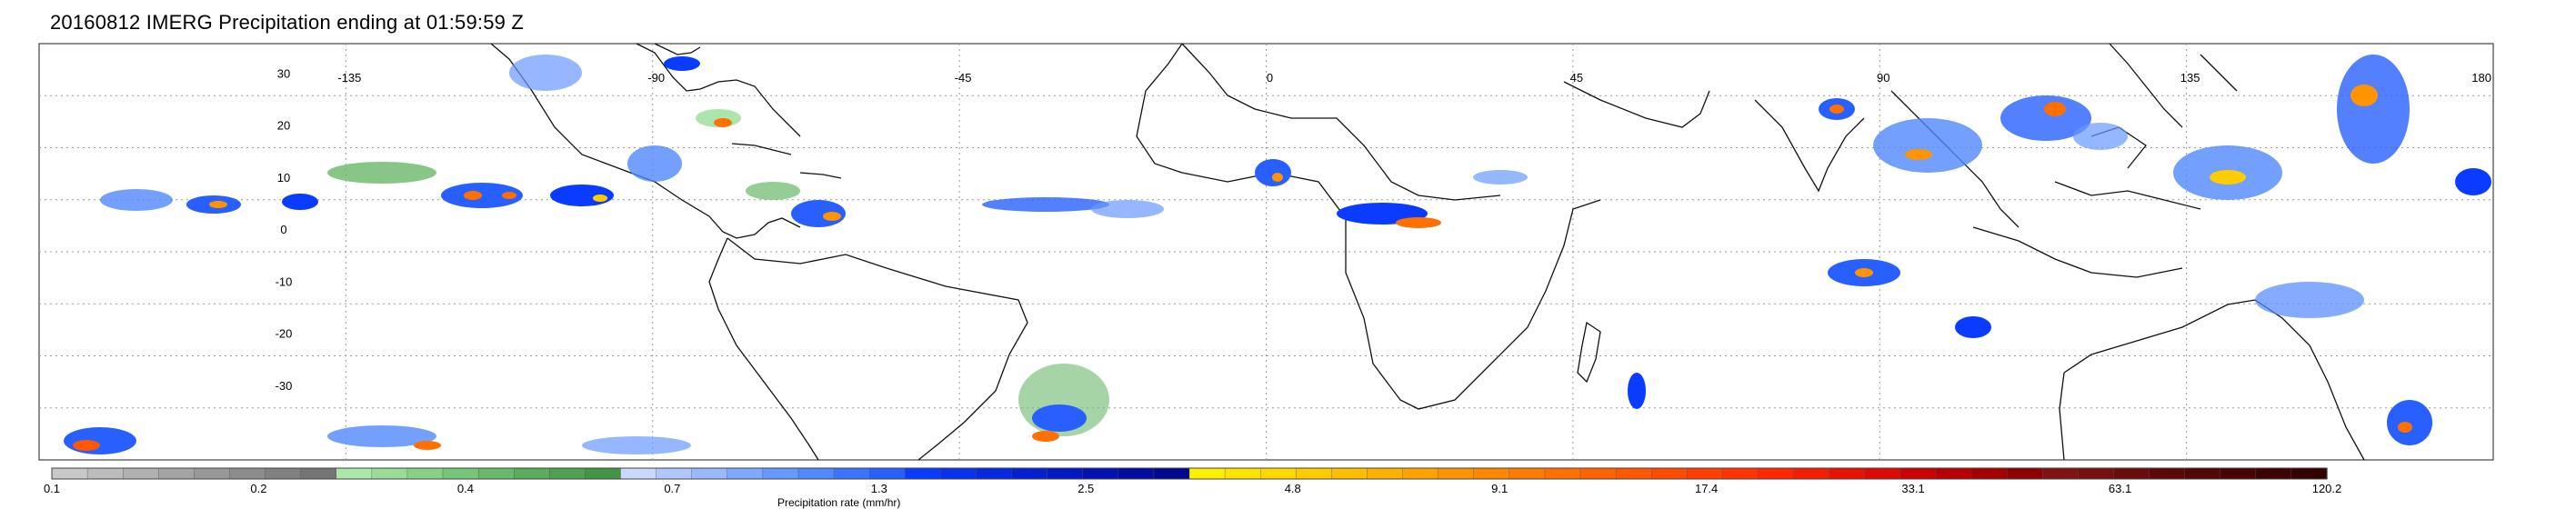  Describe the element at coordinates (283, 73) in the screenshot. I see `lat-tick-label: 30` at that location.